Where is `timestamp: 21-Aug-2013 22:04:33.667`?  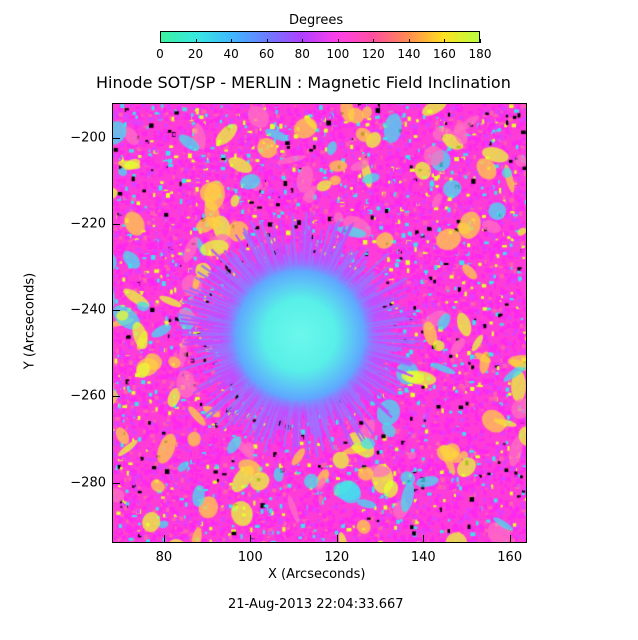 timestamp: 21-Aug-2013 22:04:33.667 is located at coordinates (316, 604).